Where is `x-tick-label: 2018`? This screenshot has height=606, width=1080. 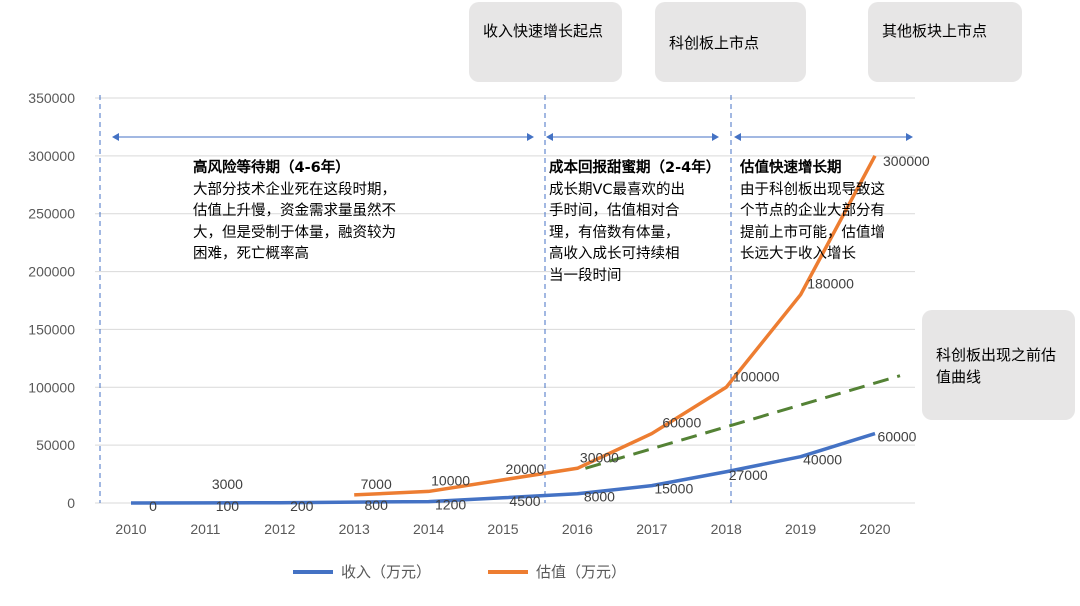
x-tick-label: 2018 is located at coordinates (726, 529).